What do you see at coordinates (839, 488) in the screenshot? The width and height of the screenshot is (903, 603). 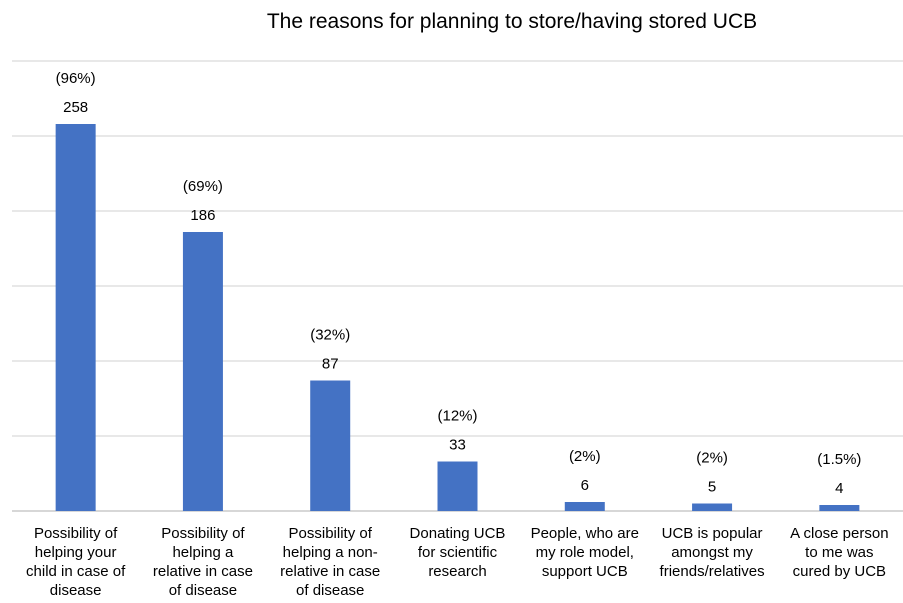 I see `value-label: 4` at bounding box center [839, 488].